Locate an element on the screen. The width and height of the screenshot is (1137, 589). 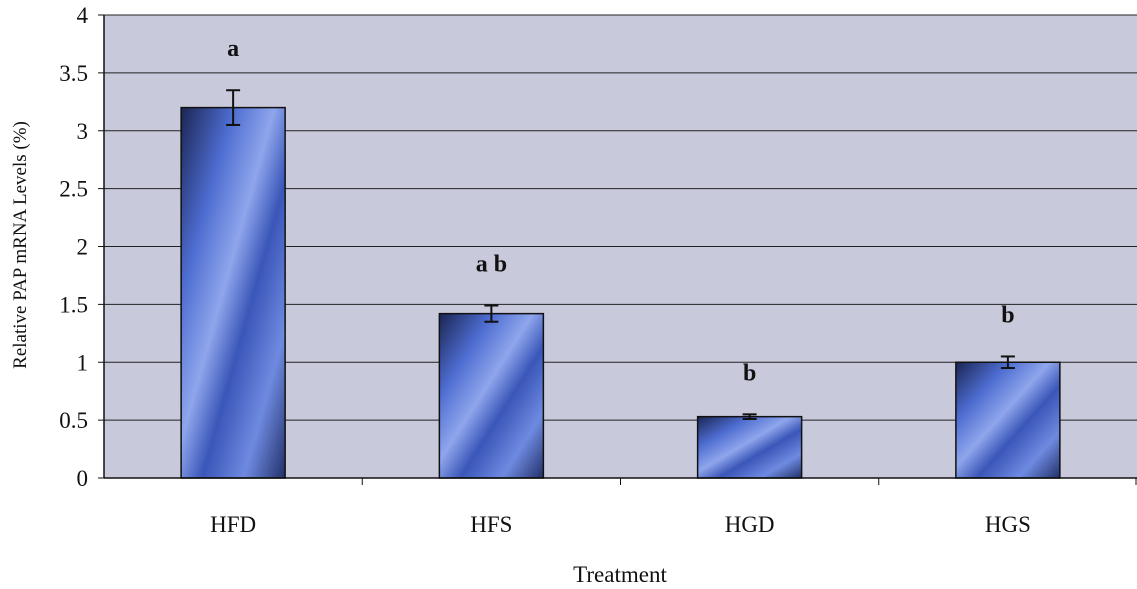
x-tick-label: HGS is located at coordinates (1008, 524).